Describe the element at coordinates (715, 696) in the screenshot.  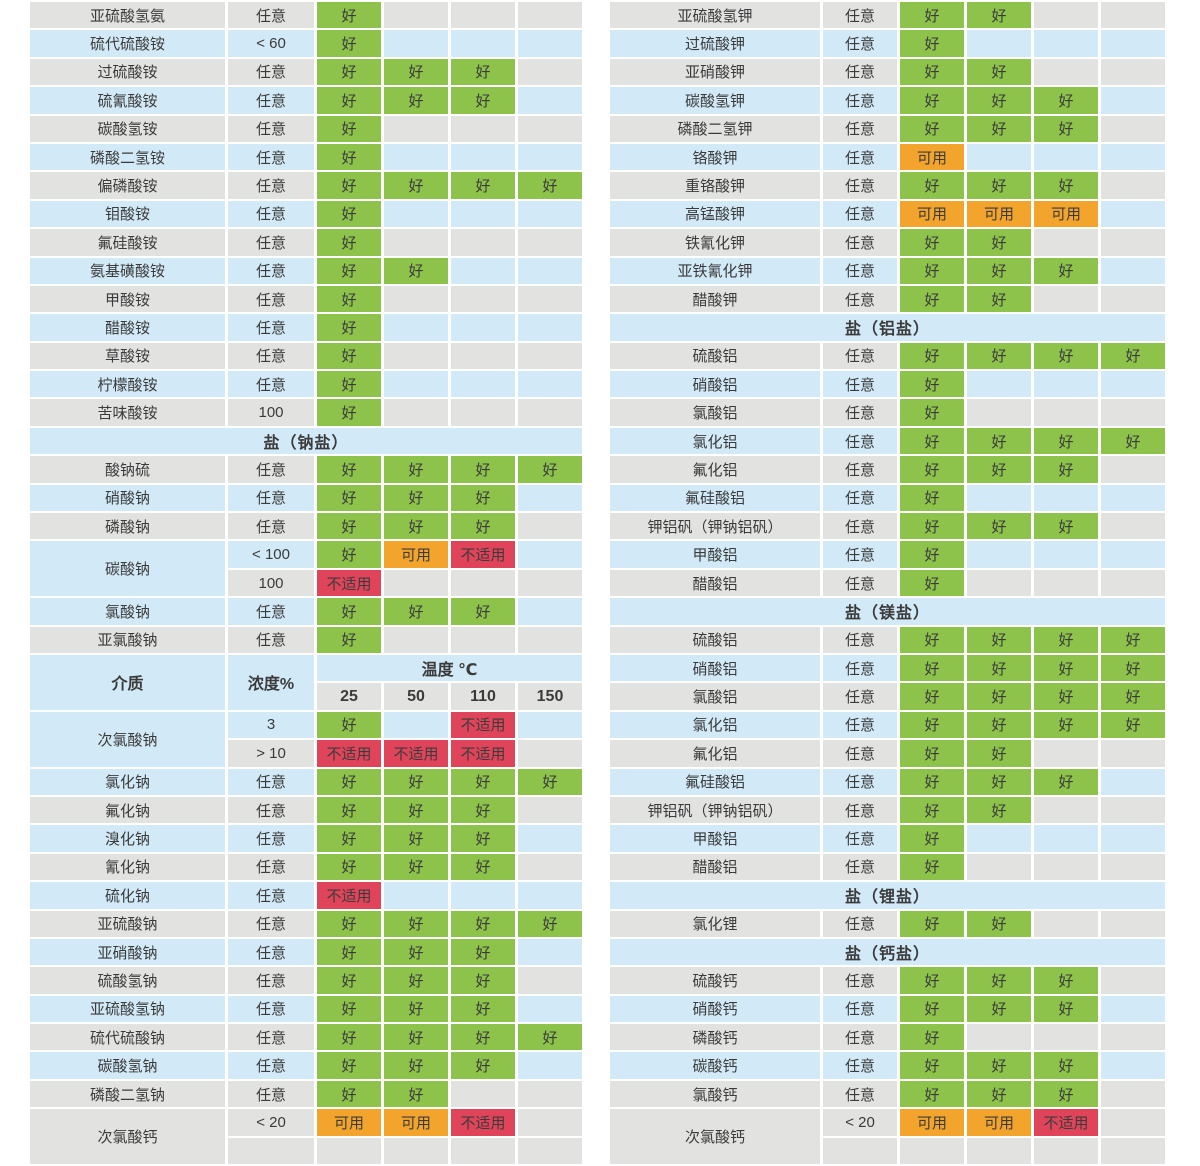
I see `chemical-name-cell: 氯酸铝` at that location.